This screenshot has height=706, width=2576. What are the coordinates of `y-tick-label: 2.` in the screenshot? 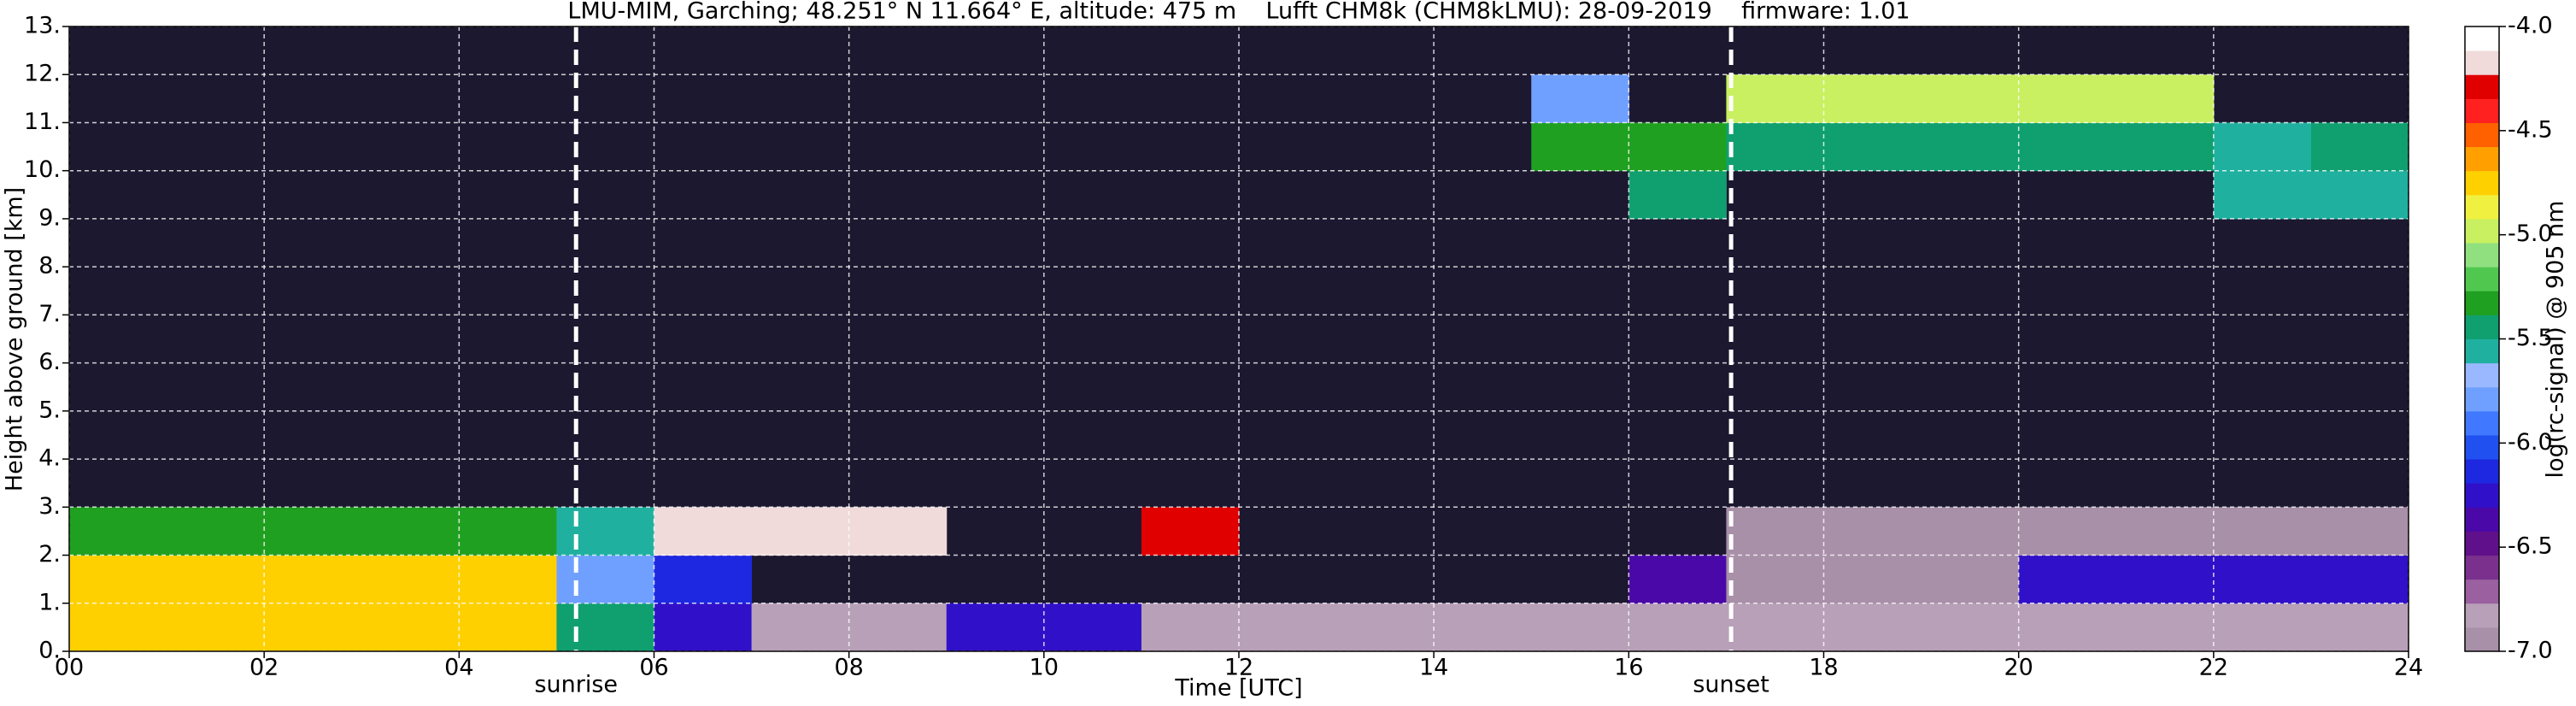 It's located at (49, 554).